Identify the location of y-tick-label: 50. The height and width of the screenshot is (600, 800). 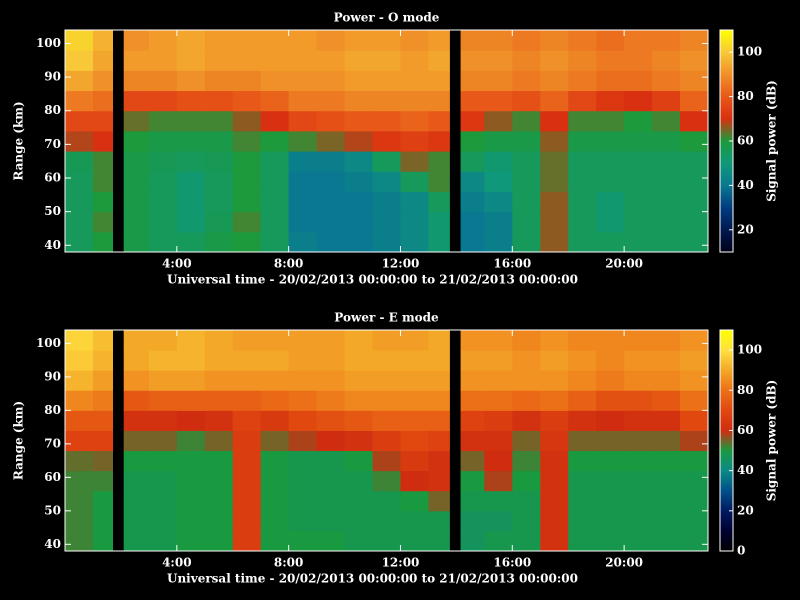
(52, 510).